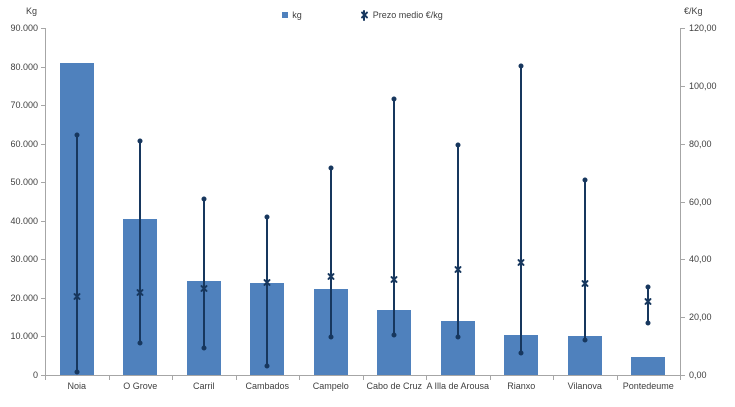 Image resolution: width=735 pixels, height=407 pixels. Describe the element at coordinates (24, 259) in the screenshot. I see `left-axis-tick-label: 30.000` at that location.